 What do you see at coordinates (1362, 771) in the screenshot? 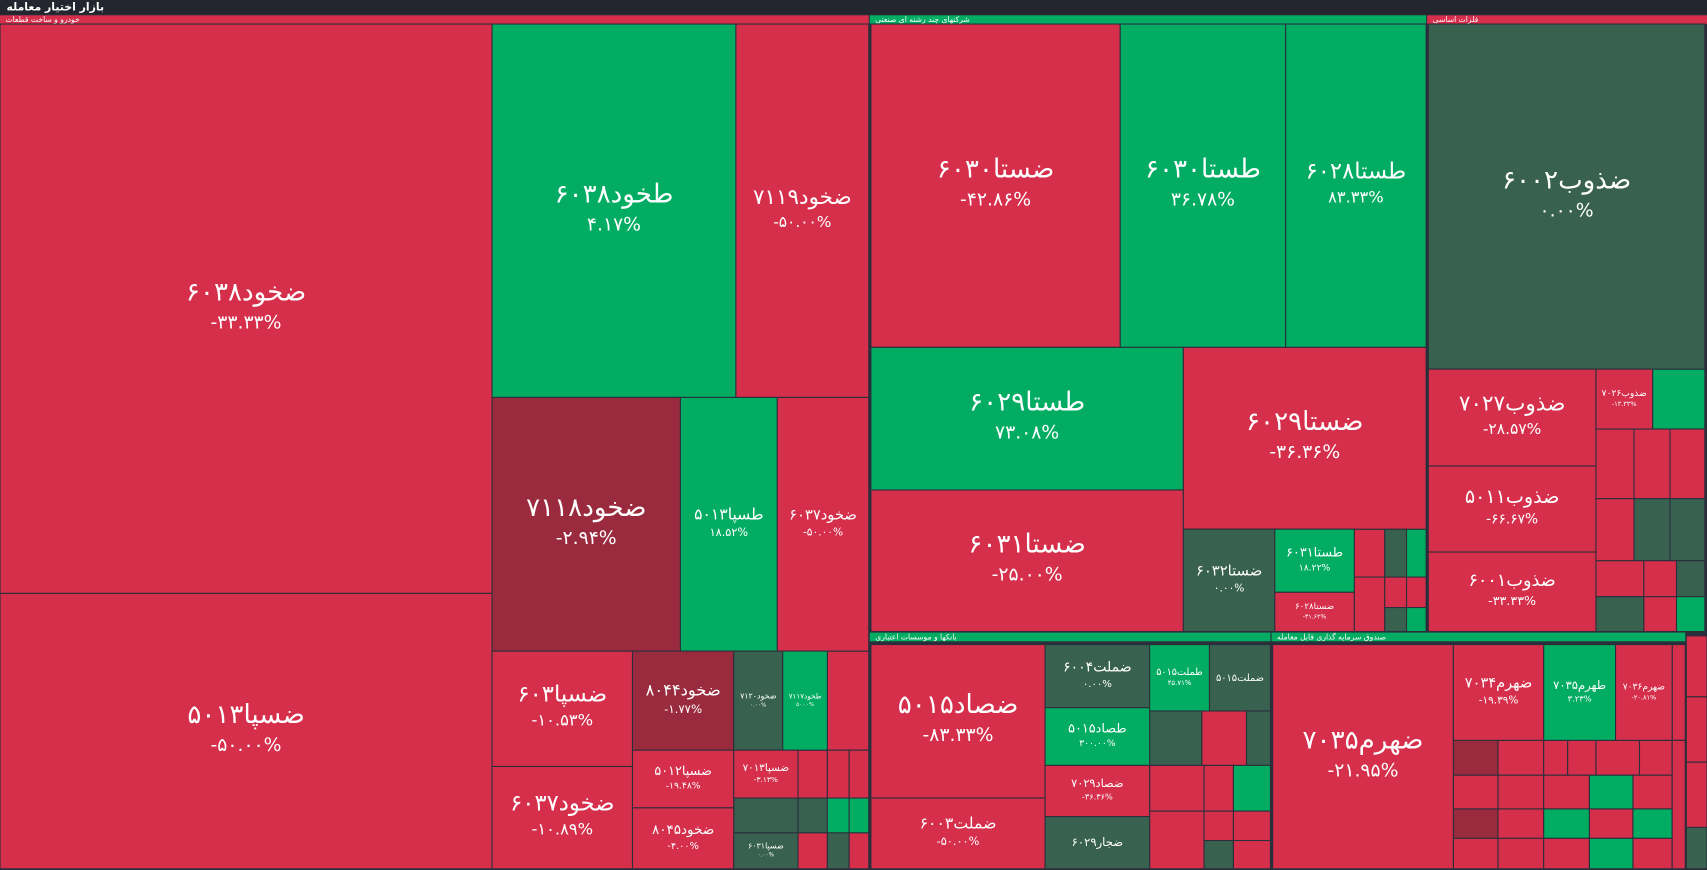
I see `tile-change: -۲۱.۹۵%` at bounding box center [1362, 771].